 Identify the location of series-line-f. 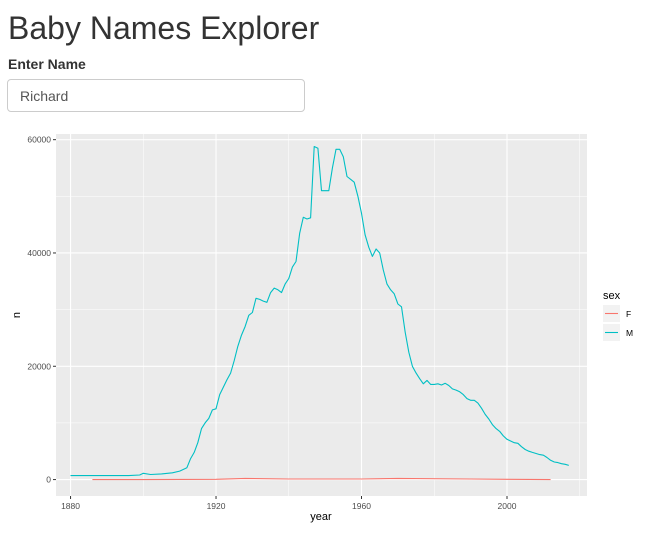
(321, 479).